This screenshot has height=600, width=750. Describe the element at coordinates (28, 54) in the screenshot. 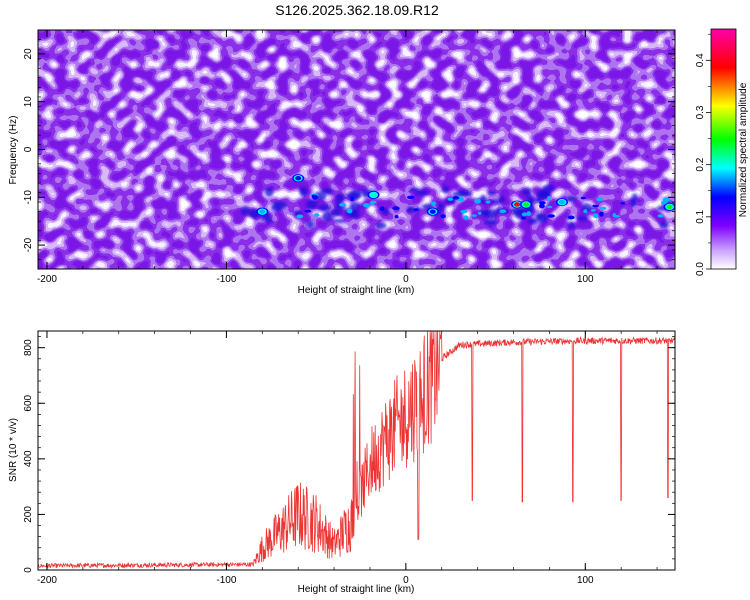

I see `heatmap-y-tick-label: 20` at that location.